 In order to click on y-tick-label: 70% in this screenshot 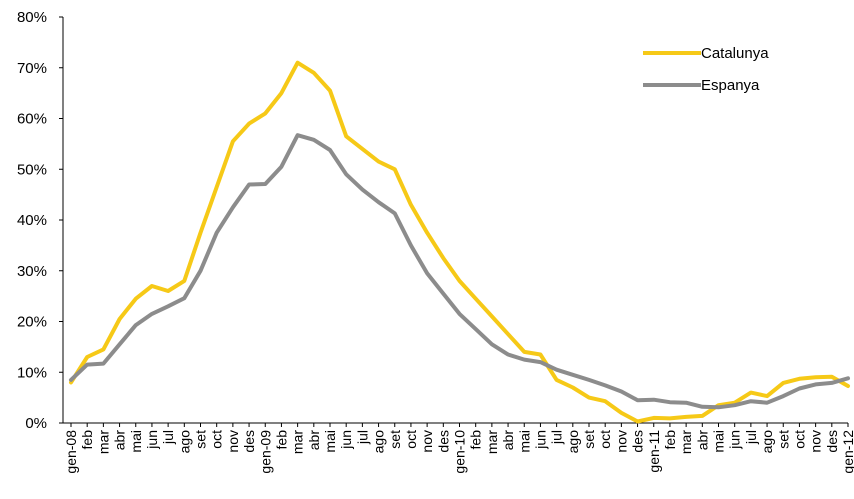, I will do `click(32, 68)`.